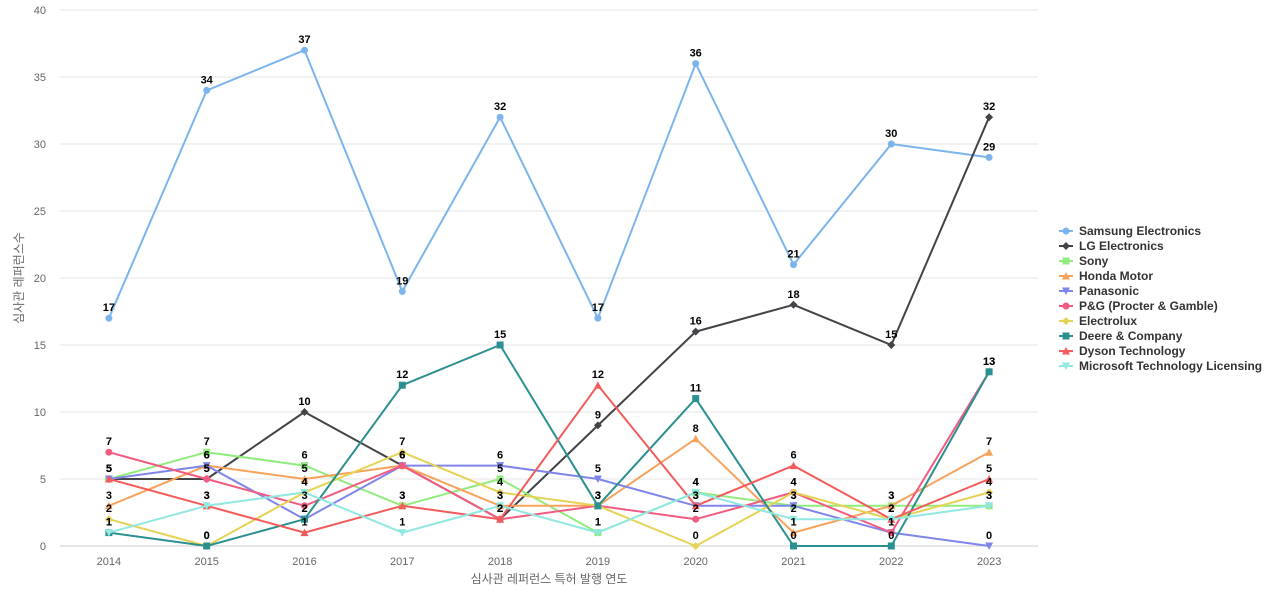 This screenshot has height=600, width=1280. What do you see at coordinates (891, 134) in the screenshot?
I see `data-label: 30` at bounding box center [891, 134].